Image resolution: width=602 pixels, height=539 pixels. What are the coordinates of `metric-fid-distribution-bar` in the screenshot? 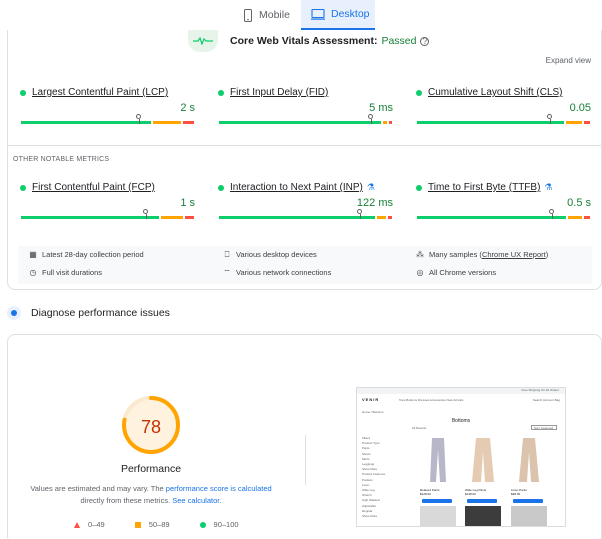 It's located at (305, 122).